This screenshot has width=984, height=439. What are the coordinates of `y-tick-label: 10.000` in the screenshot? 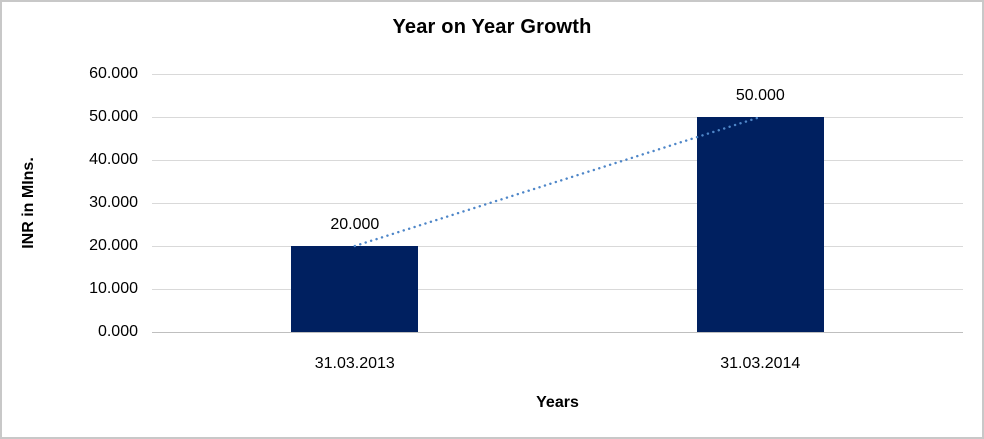 It's located at (113, 288).